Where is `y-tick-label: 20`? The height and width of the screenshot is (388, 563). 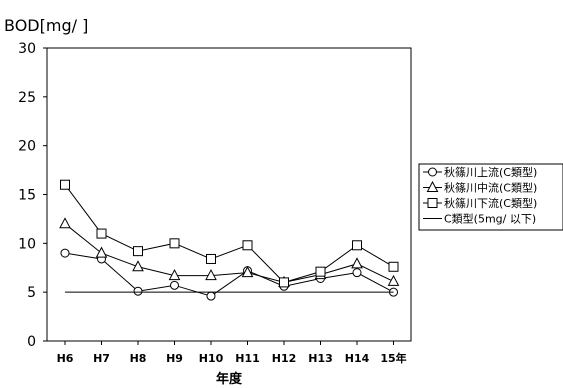
y-tick-label: 20 is located at coordinates (27, 147).